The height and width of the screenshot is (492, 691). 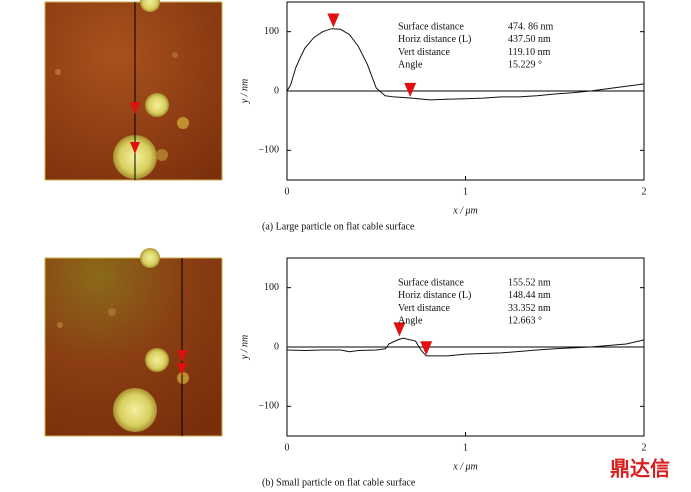 What do you see at coordinates (529, 282) in the screenshot?
I see `stat-value: 155.52 nm` at bounding box center [529, 282].